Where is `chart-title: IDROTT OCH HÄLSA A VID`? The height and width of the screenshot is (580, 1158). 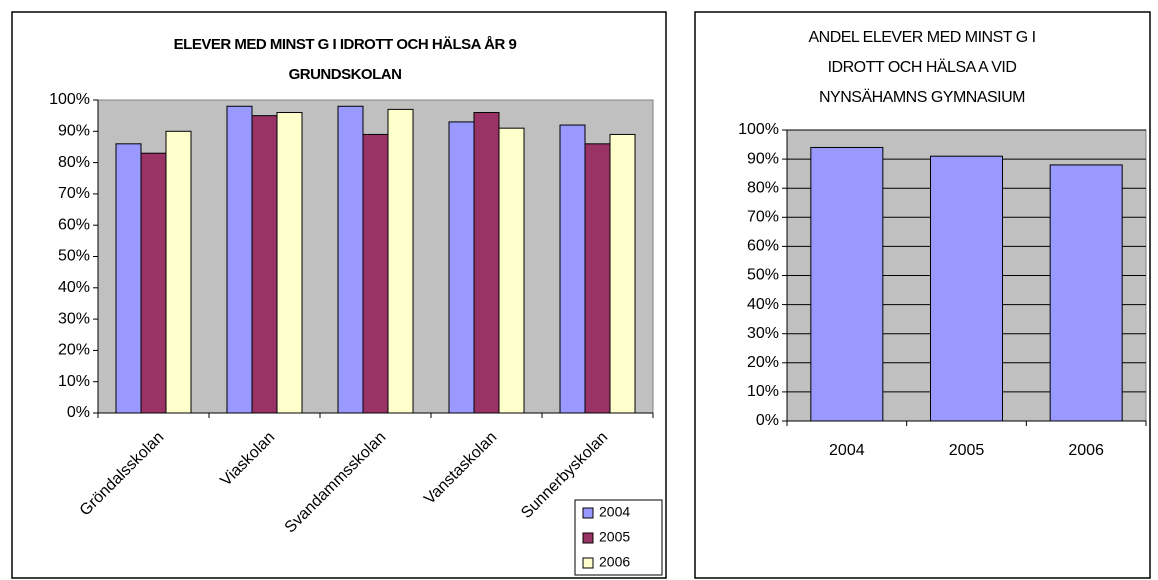 chart-title: IDROTT OCH HÄLSA A VID is located at coordinates (922, 67).